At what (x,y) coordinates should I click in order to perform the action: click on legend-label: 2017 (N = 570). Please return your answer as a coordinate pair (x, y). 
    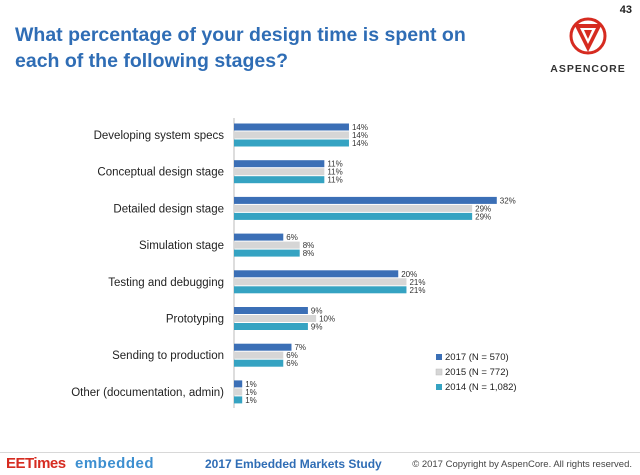
    Looking at the image, I should click on (477, 357).